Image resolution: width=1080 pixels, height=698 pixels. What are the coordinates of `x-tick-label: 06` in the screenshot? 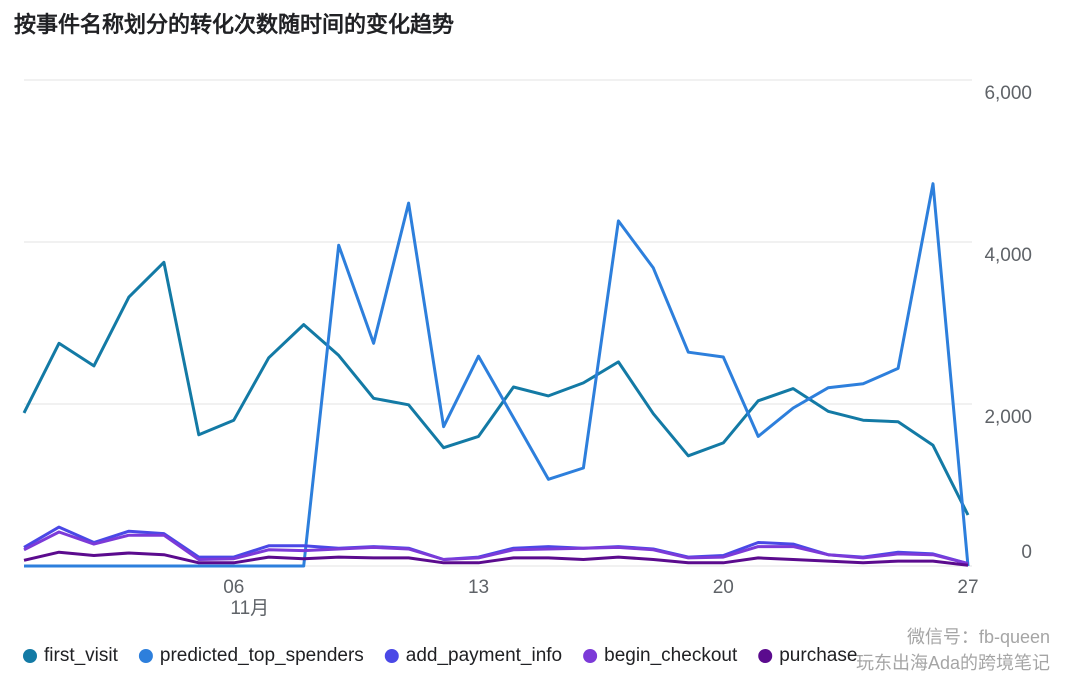 It's located at (233, 587).